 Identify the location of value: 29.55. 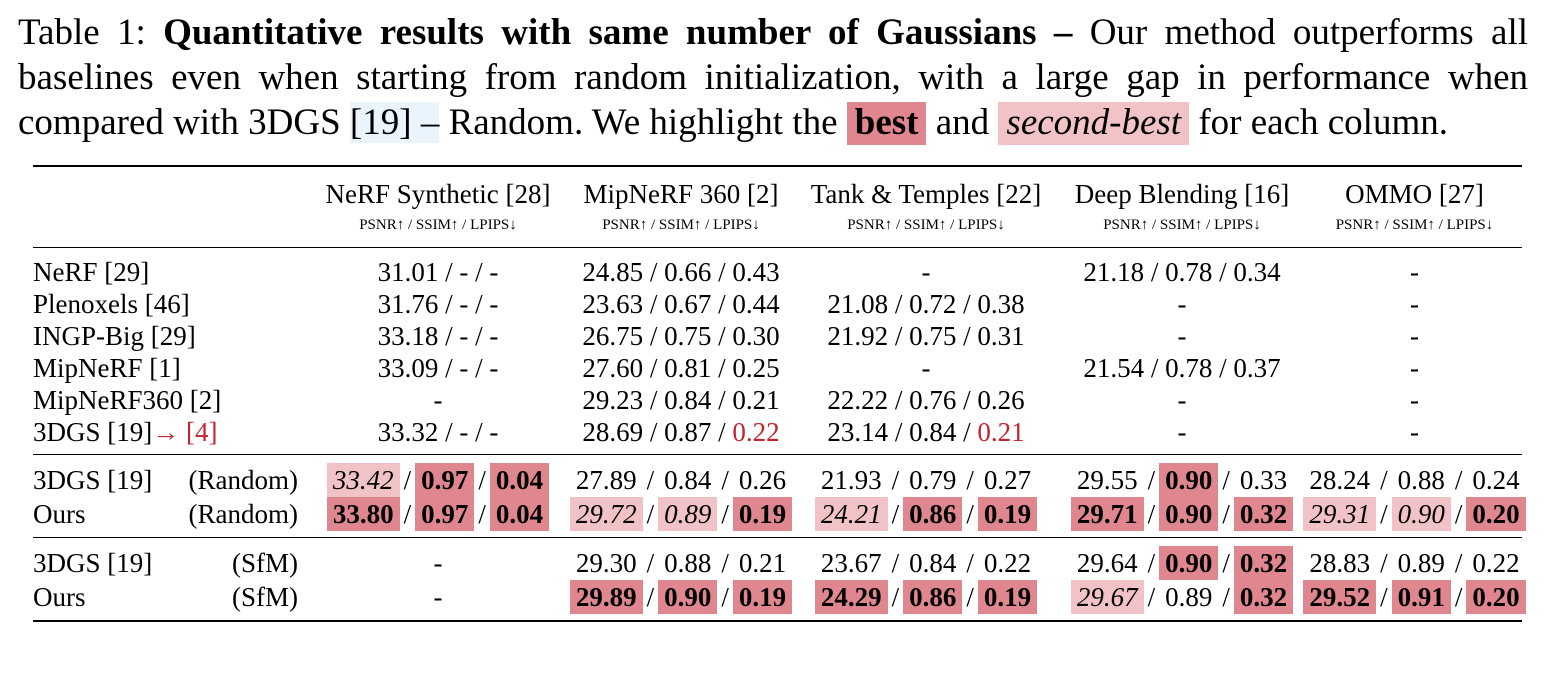
(1107, 480).